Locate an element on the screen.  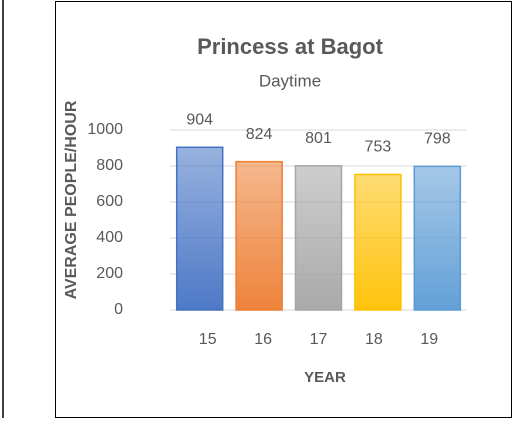
y-tick-label: 1000 is located at coordinates (105, 129).